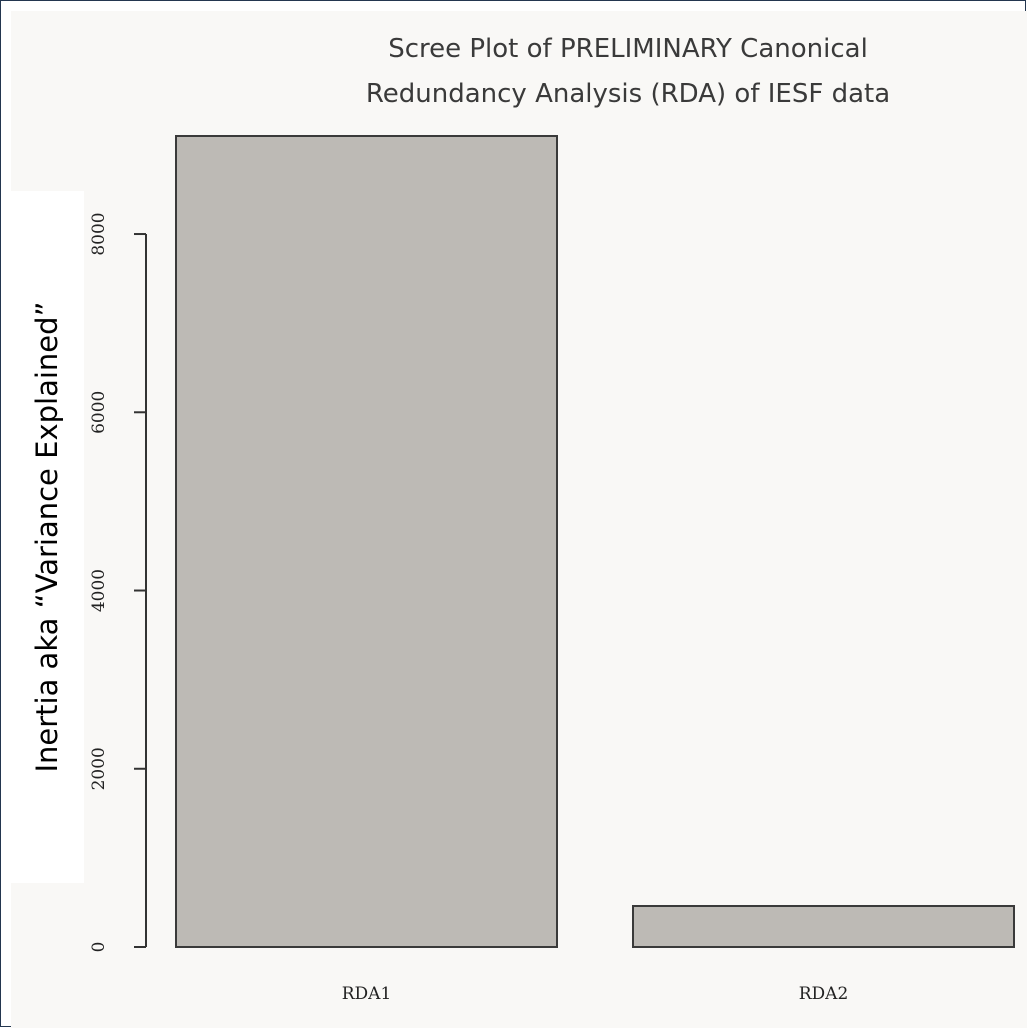 The image size is (1028, 1029). Describe the element at coordinates (824, 994) in the screenshot. I see `x-tick-label-rda2: RDA2` at that location.